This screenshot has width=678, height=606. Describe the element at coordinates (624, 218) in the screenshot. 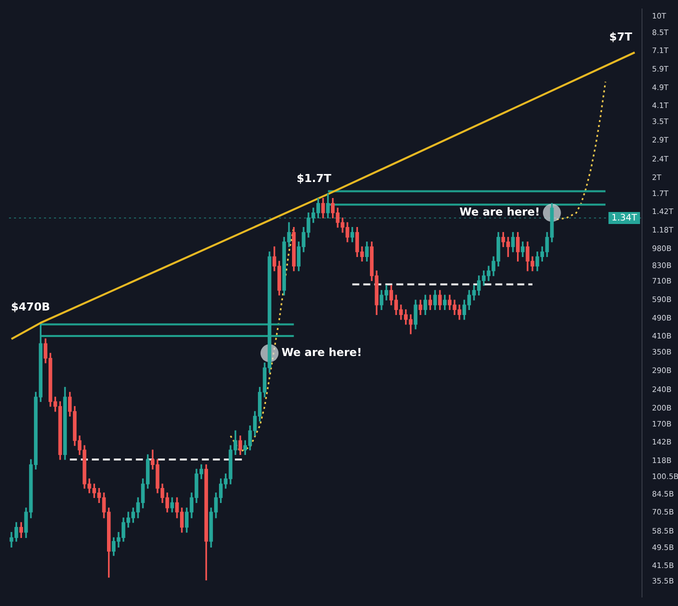

I see `ref-line-label: 1.34T` at that location.